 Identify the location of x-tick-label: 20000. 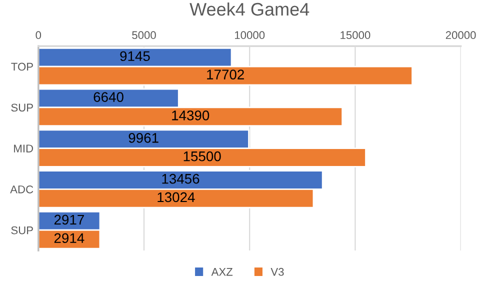
(461, 35).